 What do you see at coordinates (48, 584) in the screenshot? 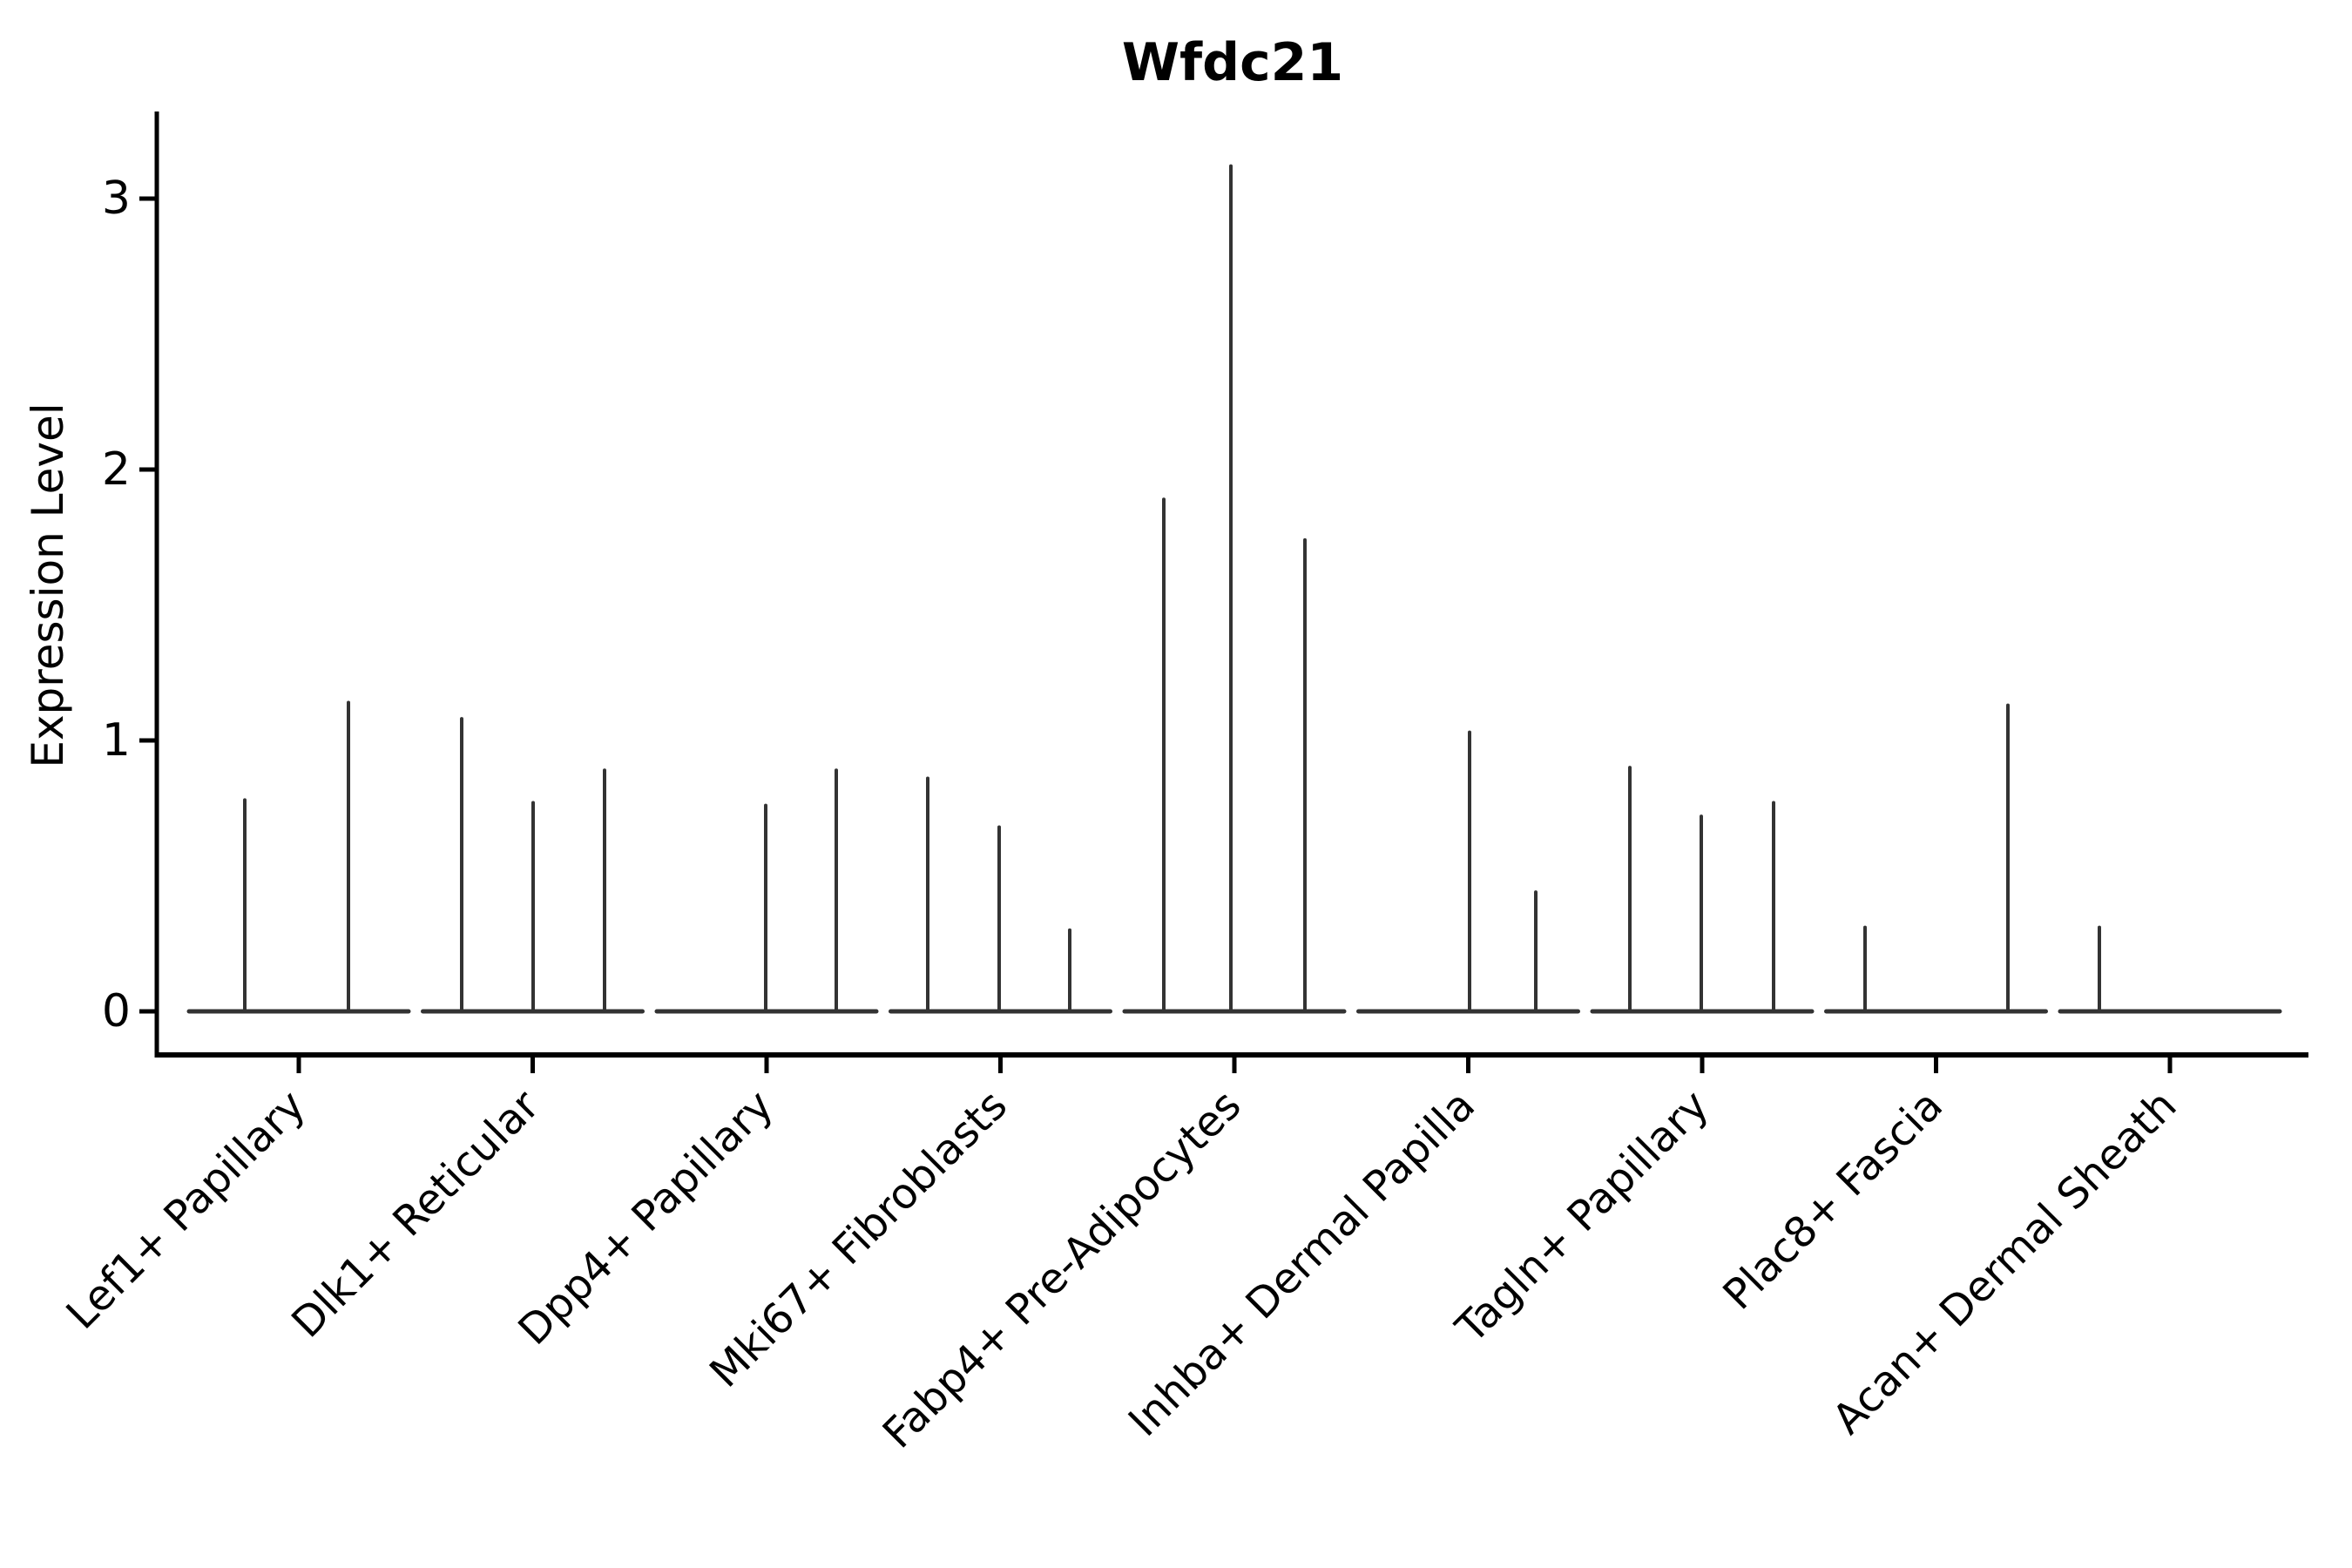
I see `y-axis-label: Expression Level` at bounding box center [48, 584].